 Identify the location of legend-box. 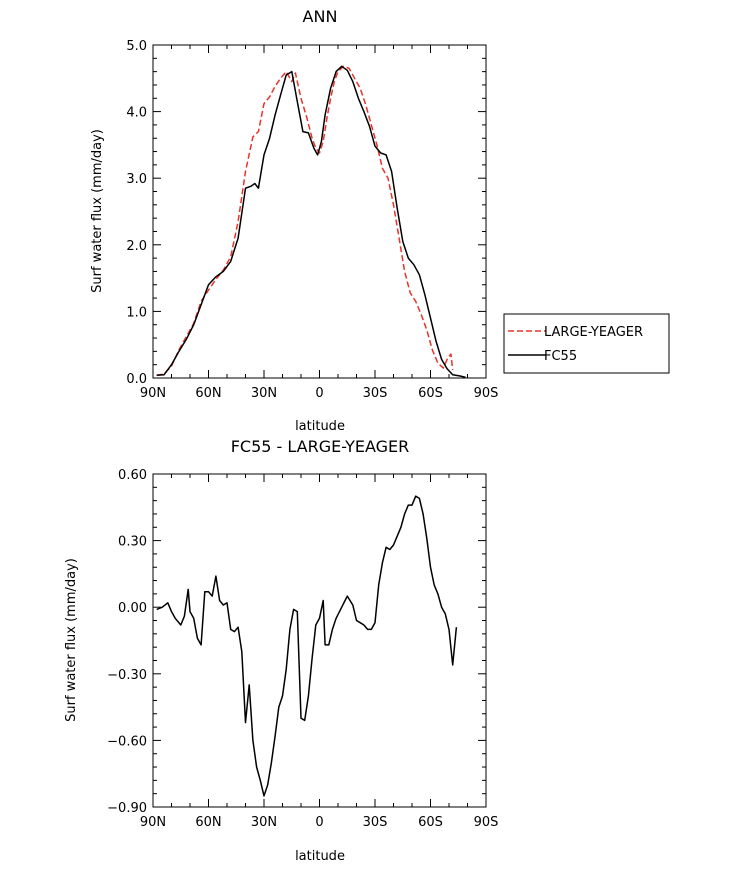
(586, 343).